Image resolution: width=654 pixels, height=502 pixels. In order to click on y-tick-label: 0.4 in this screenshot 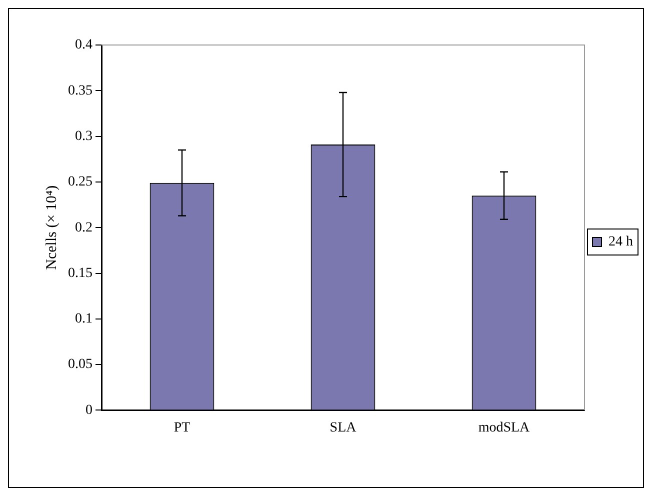, I will do `click(83, 45)`.